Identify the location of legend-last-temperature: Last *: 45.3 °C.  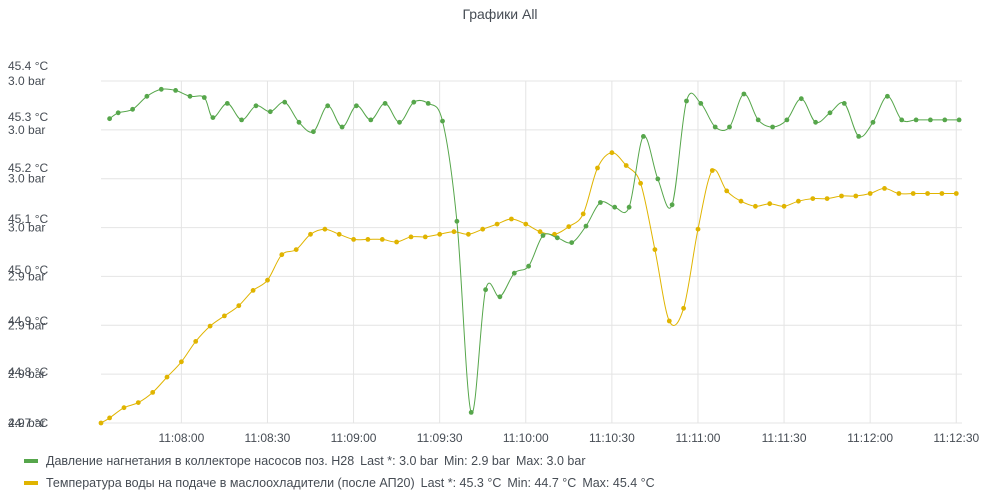
(461, 483).